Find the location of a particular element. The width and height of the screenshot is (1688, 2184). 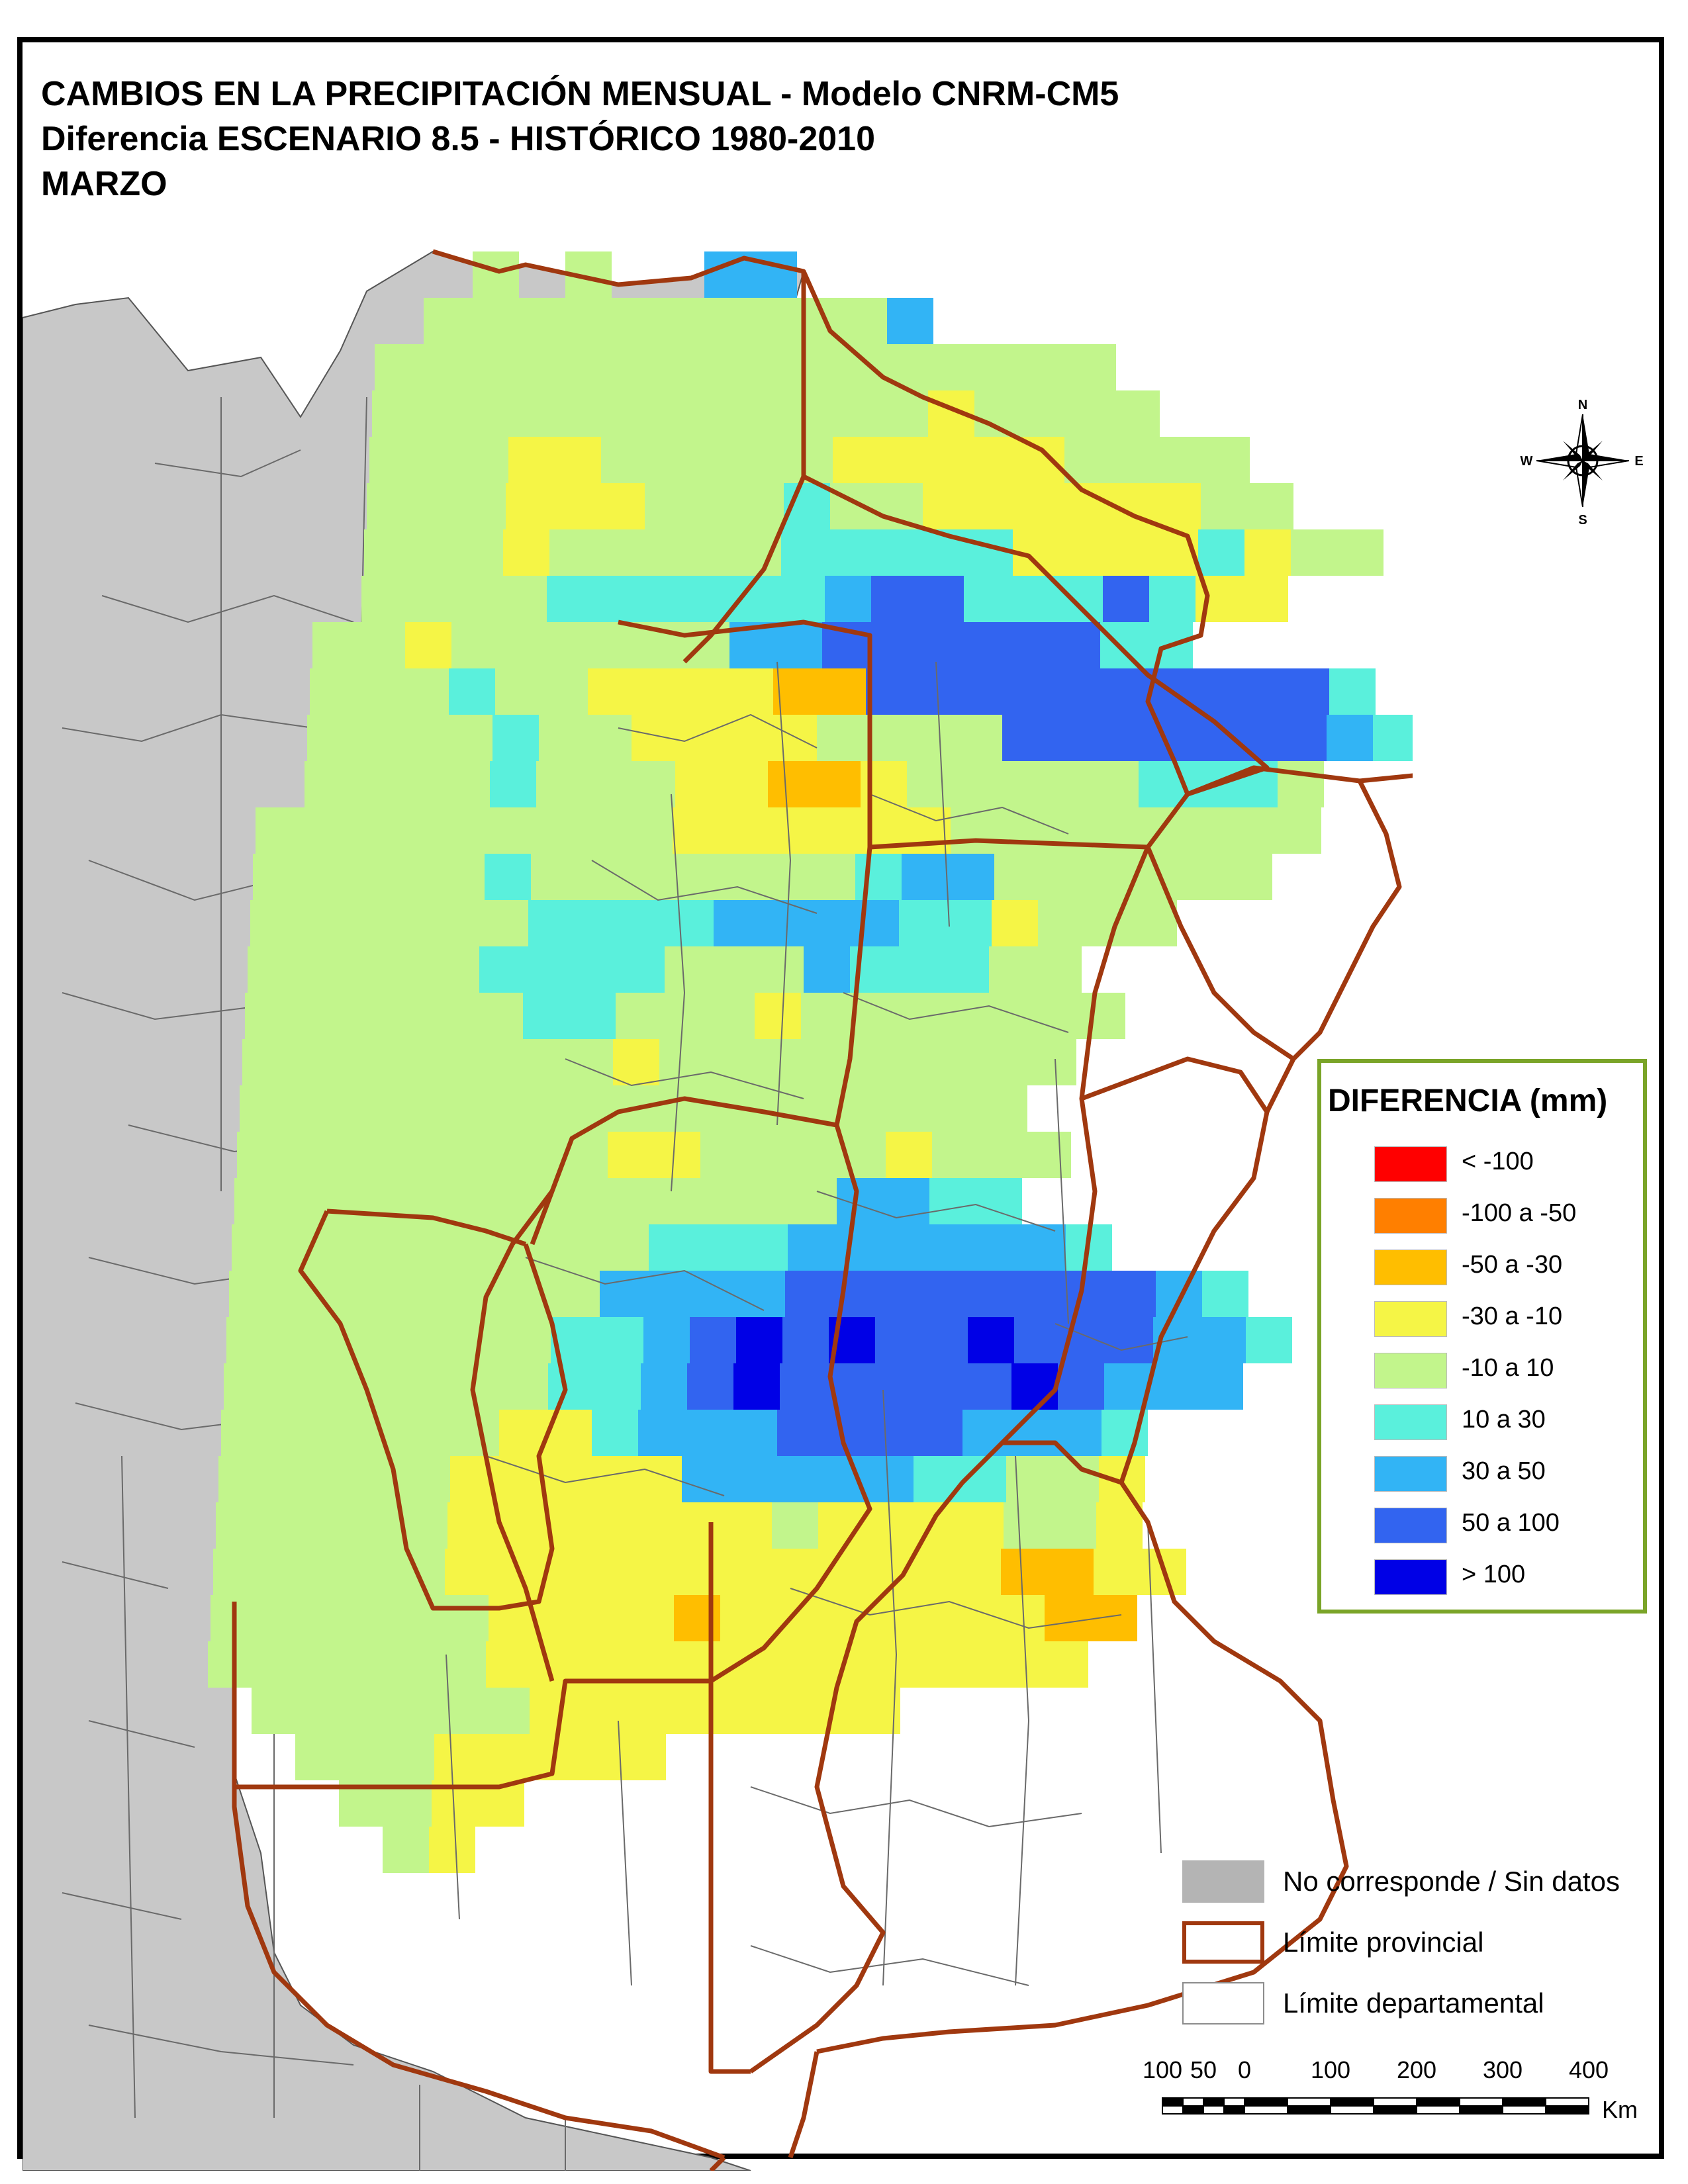

key-provincial-label: Límite provincial is located at coordinates (1383, 1942).